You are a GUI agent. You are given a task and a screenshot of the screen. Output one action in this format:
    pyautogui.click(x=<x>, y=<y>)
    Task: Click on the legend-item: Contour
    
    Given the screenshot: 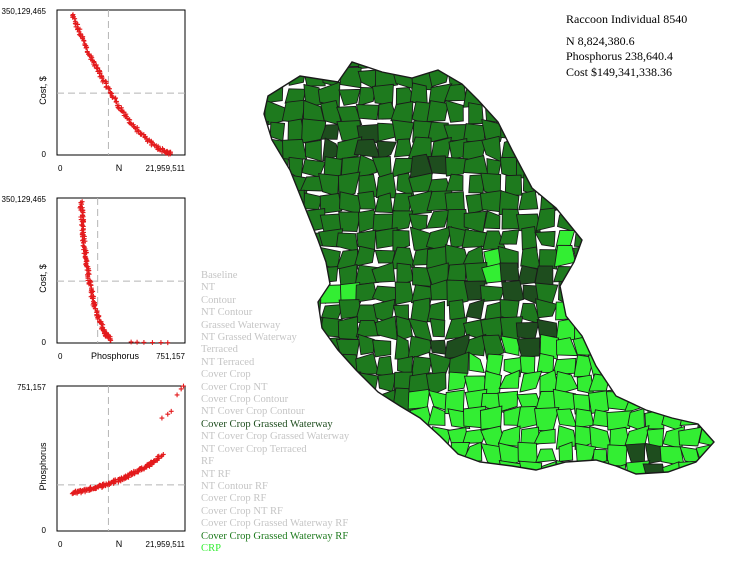 What is the action you would take?
    pyautogui.click(x=218, y=300)
    